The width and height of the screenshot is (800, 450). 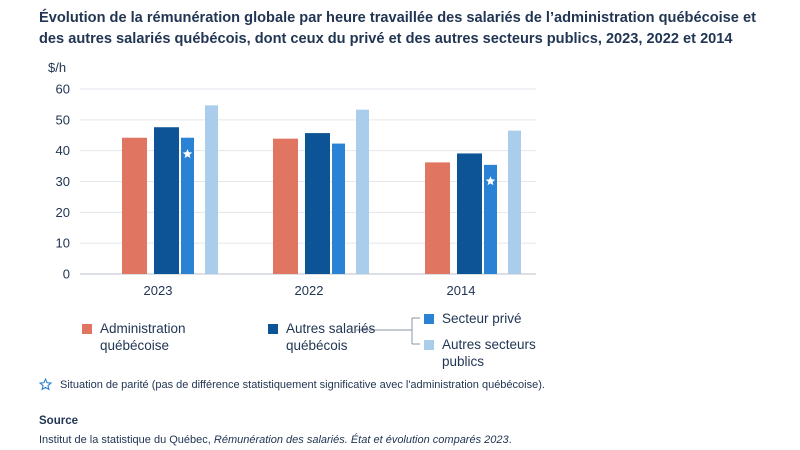 What do you see at coordinates (126, 440) in the screenshot?
I see `source-text-prefix: Institut de la statistique du Québec,` at bounding box center [126, 440].